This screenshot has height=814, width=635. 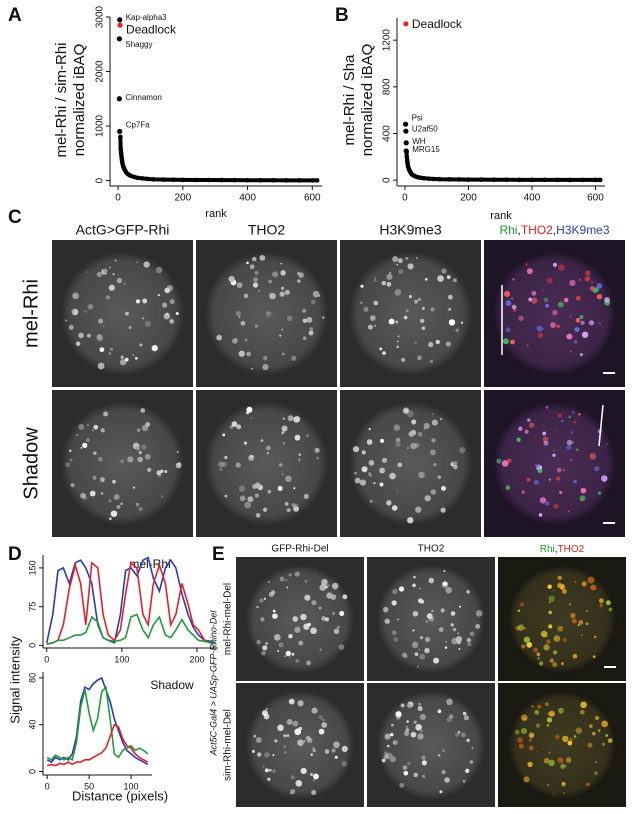 I want to click on point-label: Kap-alpha3, so click(x=146, y=17).